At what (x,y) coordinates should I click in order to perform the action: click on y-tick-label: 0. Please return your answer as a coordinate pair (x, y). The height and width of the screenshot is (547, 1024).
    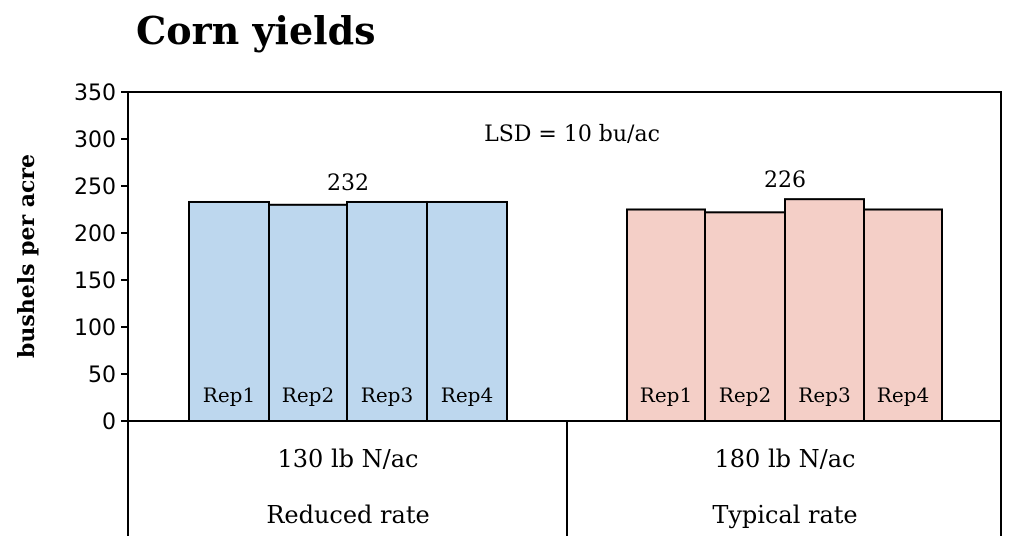
    Looking at the image, I should click on (109, 422).